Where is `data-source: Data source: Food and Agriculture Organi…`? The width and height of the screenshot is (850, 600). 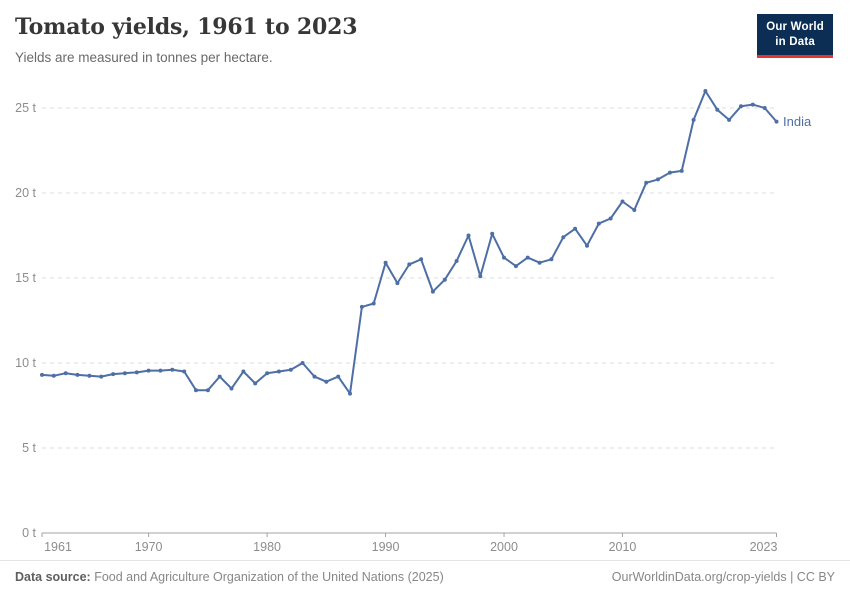
data-source: Data source: Food and Agriculture Organi… is located at coordinates (229, 577).